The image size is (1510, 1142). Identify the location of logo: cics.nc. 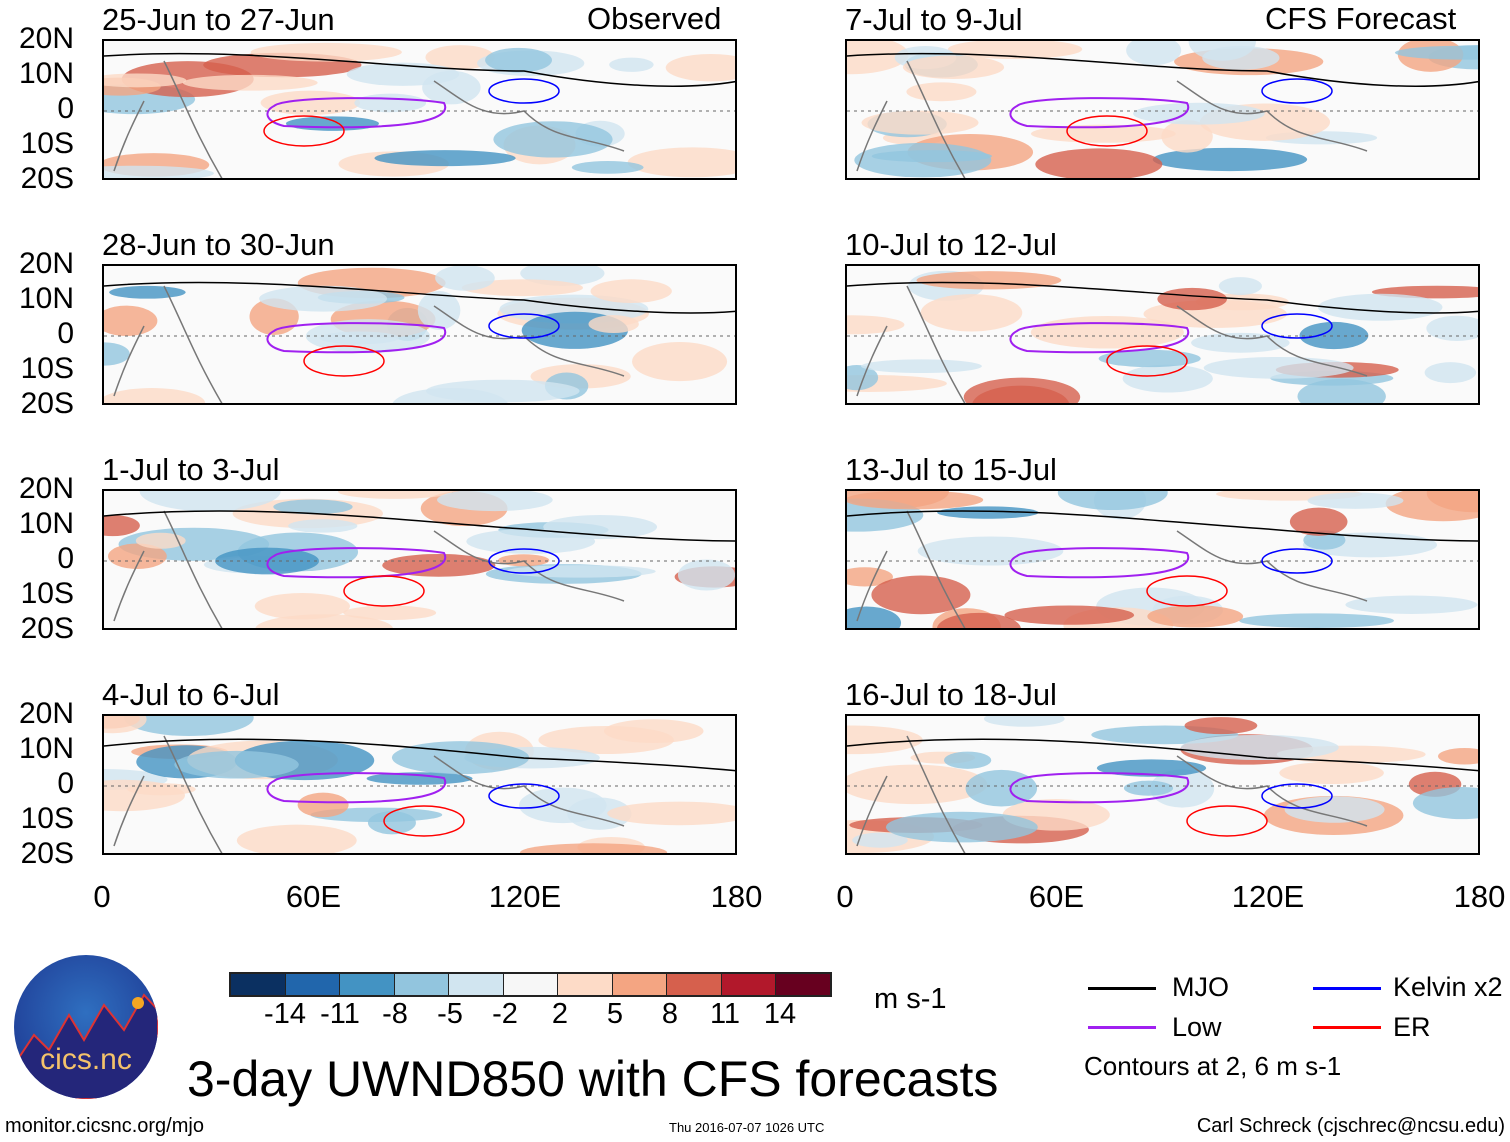
(86, 1027).